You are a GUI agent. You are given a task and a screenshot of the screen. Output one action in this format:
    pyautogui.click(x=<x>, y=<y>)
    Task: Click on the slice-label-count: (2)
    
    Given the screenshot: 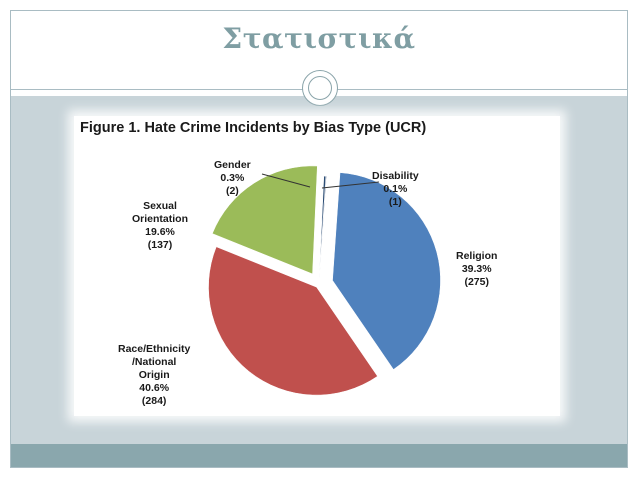 What is the action you would take?
    pyautogui.click(x=232, y=191)
    